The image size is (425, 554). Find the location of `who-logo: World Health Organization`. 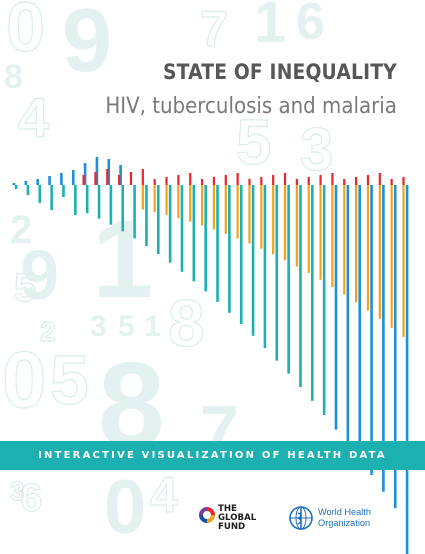

who-logo: World Health Organization is located at coordinates (349, 521).